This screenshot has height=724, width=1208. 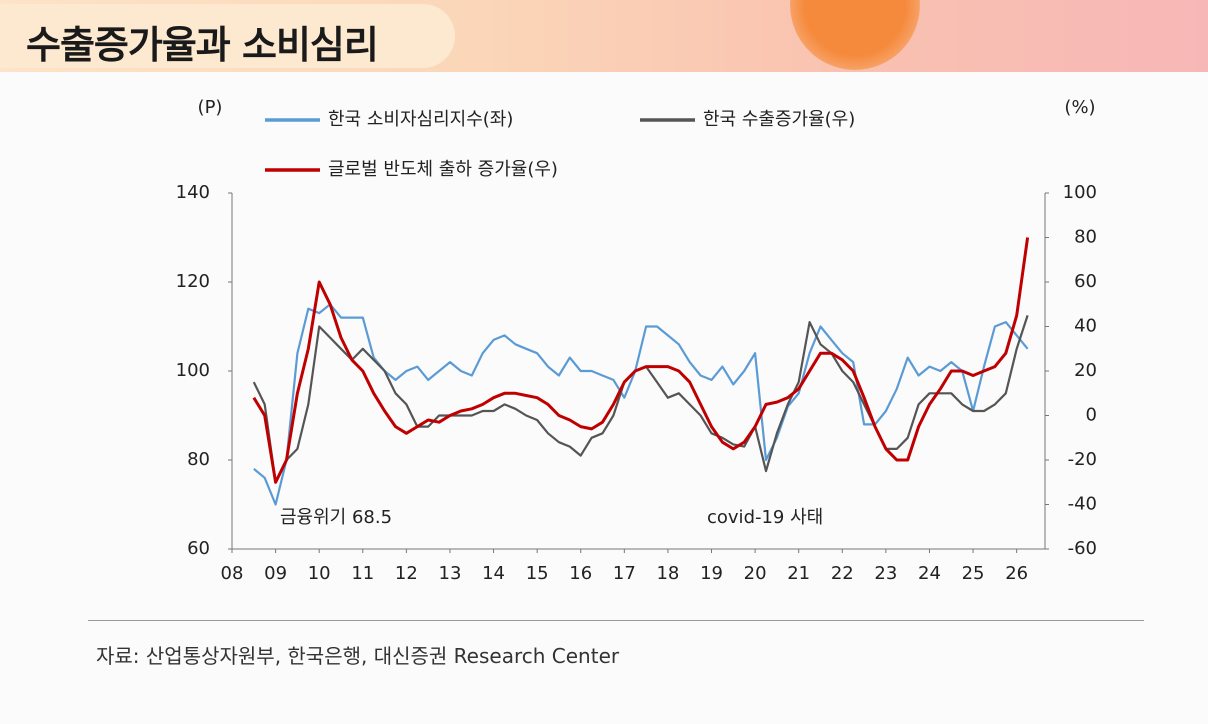 What do you see at coordinates (1082, 459) in the screenshot?
I see `y2-tick-label: -20` at bounding box center [1082, 459].